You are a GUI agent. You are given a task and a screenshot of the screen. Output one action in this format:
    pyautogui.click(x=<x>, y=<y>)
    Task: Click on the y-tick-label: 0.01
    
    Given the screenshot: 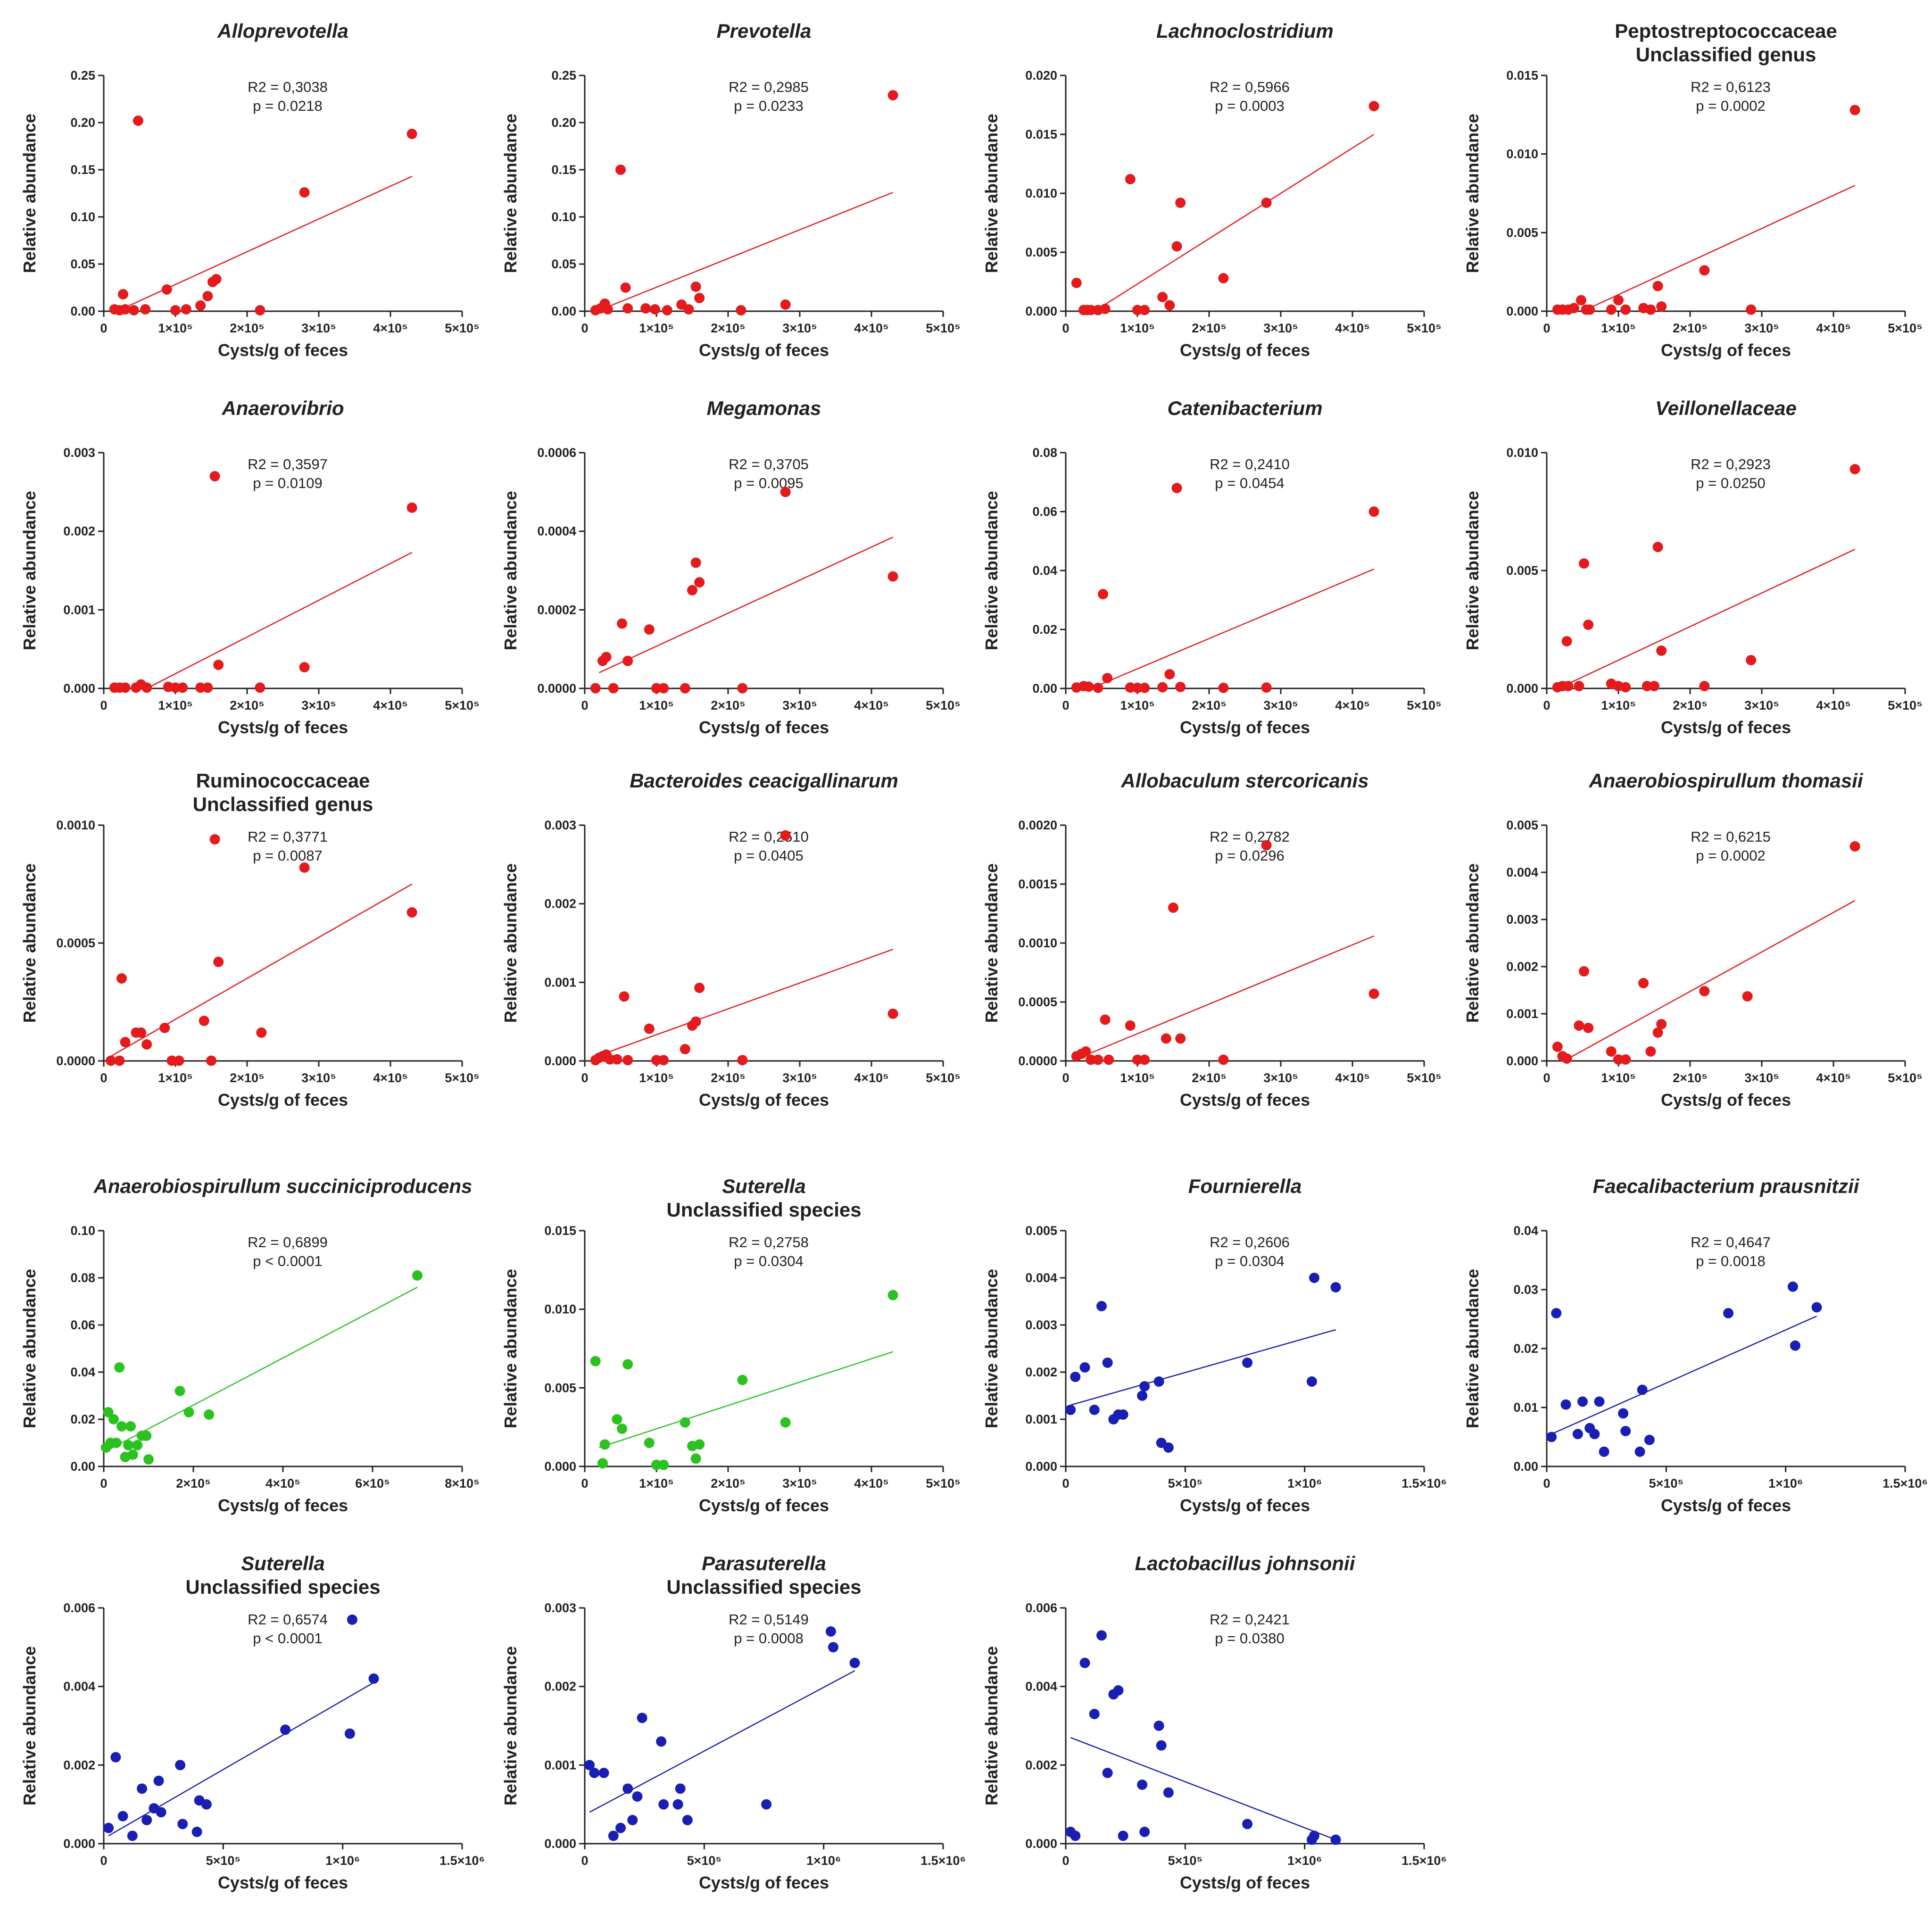 What is the action you would take?
    pyautogui.click(x=1525, y=1407)
    